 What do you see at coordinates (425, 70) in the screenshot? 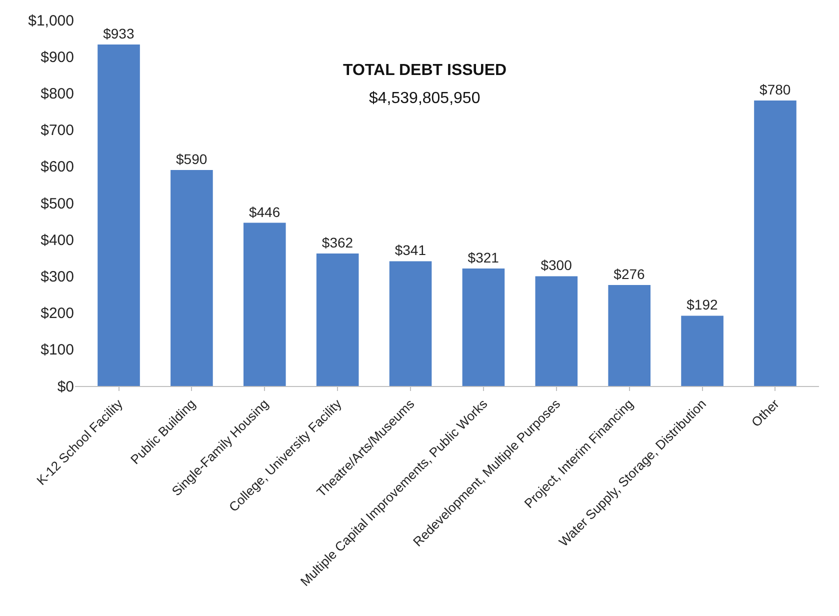
I see `annotation: TOTAL DEBT ISSUED` at bounding box center [425, 70].